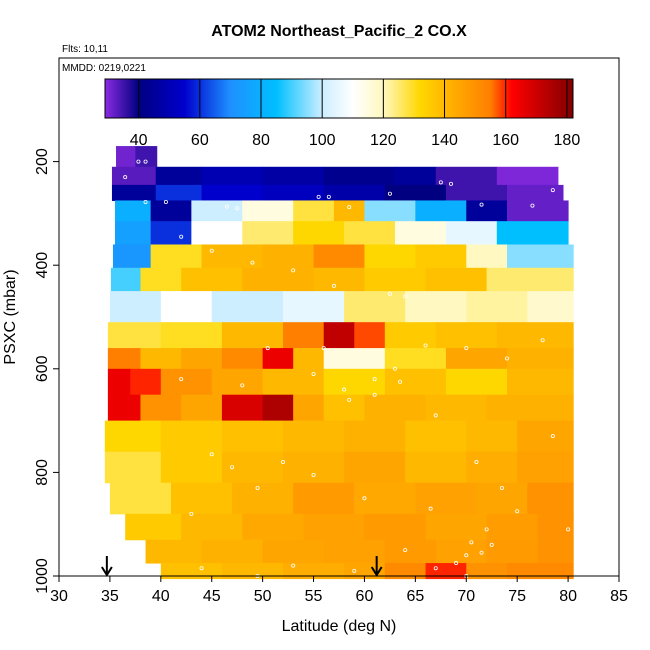  What do you see at coordinates (568, 596) in the screenshot?
I see `x-tick-label: 80` at bounding box center [568, 596].